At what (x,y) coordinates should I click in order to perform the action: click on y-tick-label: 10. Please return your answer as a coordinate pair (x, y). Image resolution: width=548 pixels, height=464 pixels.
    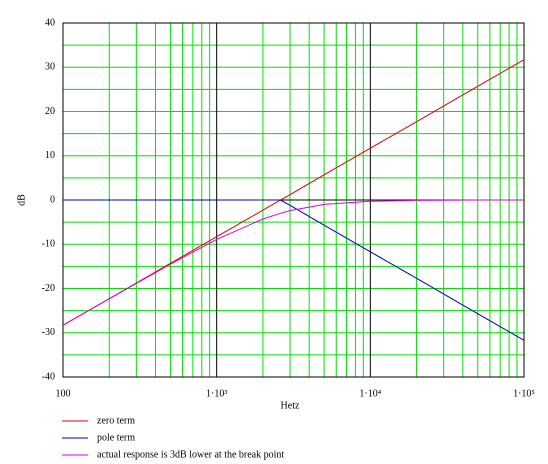
    Looking at the image, I should click on (50, 155).